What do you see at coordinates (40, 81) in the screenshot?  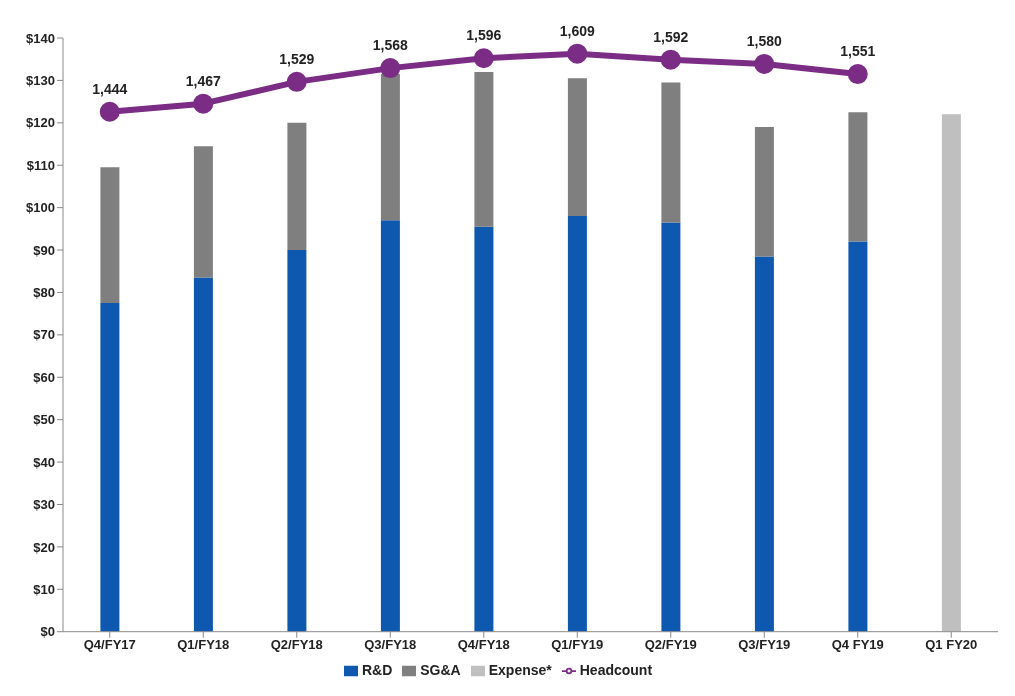 I see `y-tick-label: $130` at bounding box center [40, 81].